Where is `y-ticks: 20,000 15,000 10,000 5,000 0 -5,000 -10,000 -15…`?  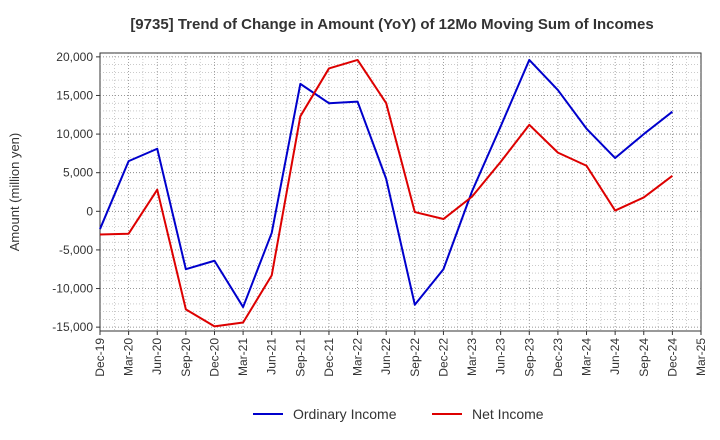
y-ticks: 20,000 15,000 10,000 5,000 0 -5,000 -10,000 -15… is located at coordinates (76, 192).